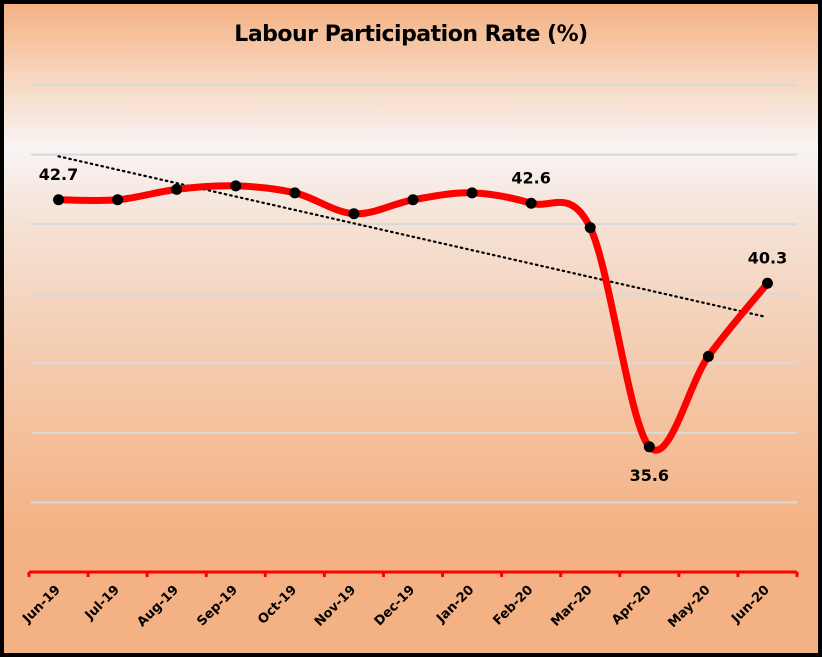 This screenshot has width=822, height=657. What do you see at coordinates (58, 174) in the screenshot?
I see `data-label: 42.7` at bounding box center [58, 174].